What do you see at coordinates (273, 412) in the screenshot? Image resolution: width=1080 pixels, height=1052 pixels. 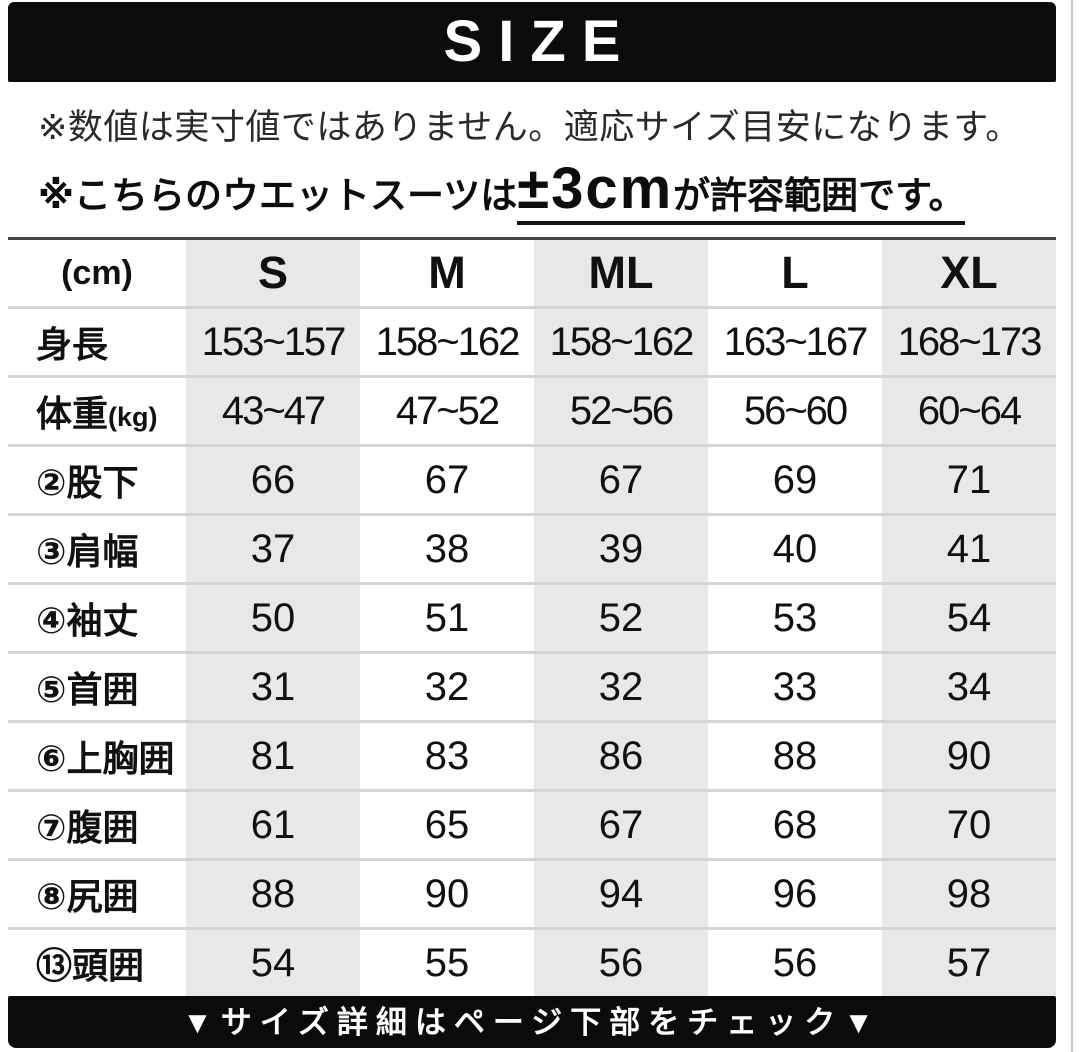 I see `value-cell: 43~47` at bounding box center [273, 412].